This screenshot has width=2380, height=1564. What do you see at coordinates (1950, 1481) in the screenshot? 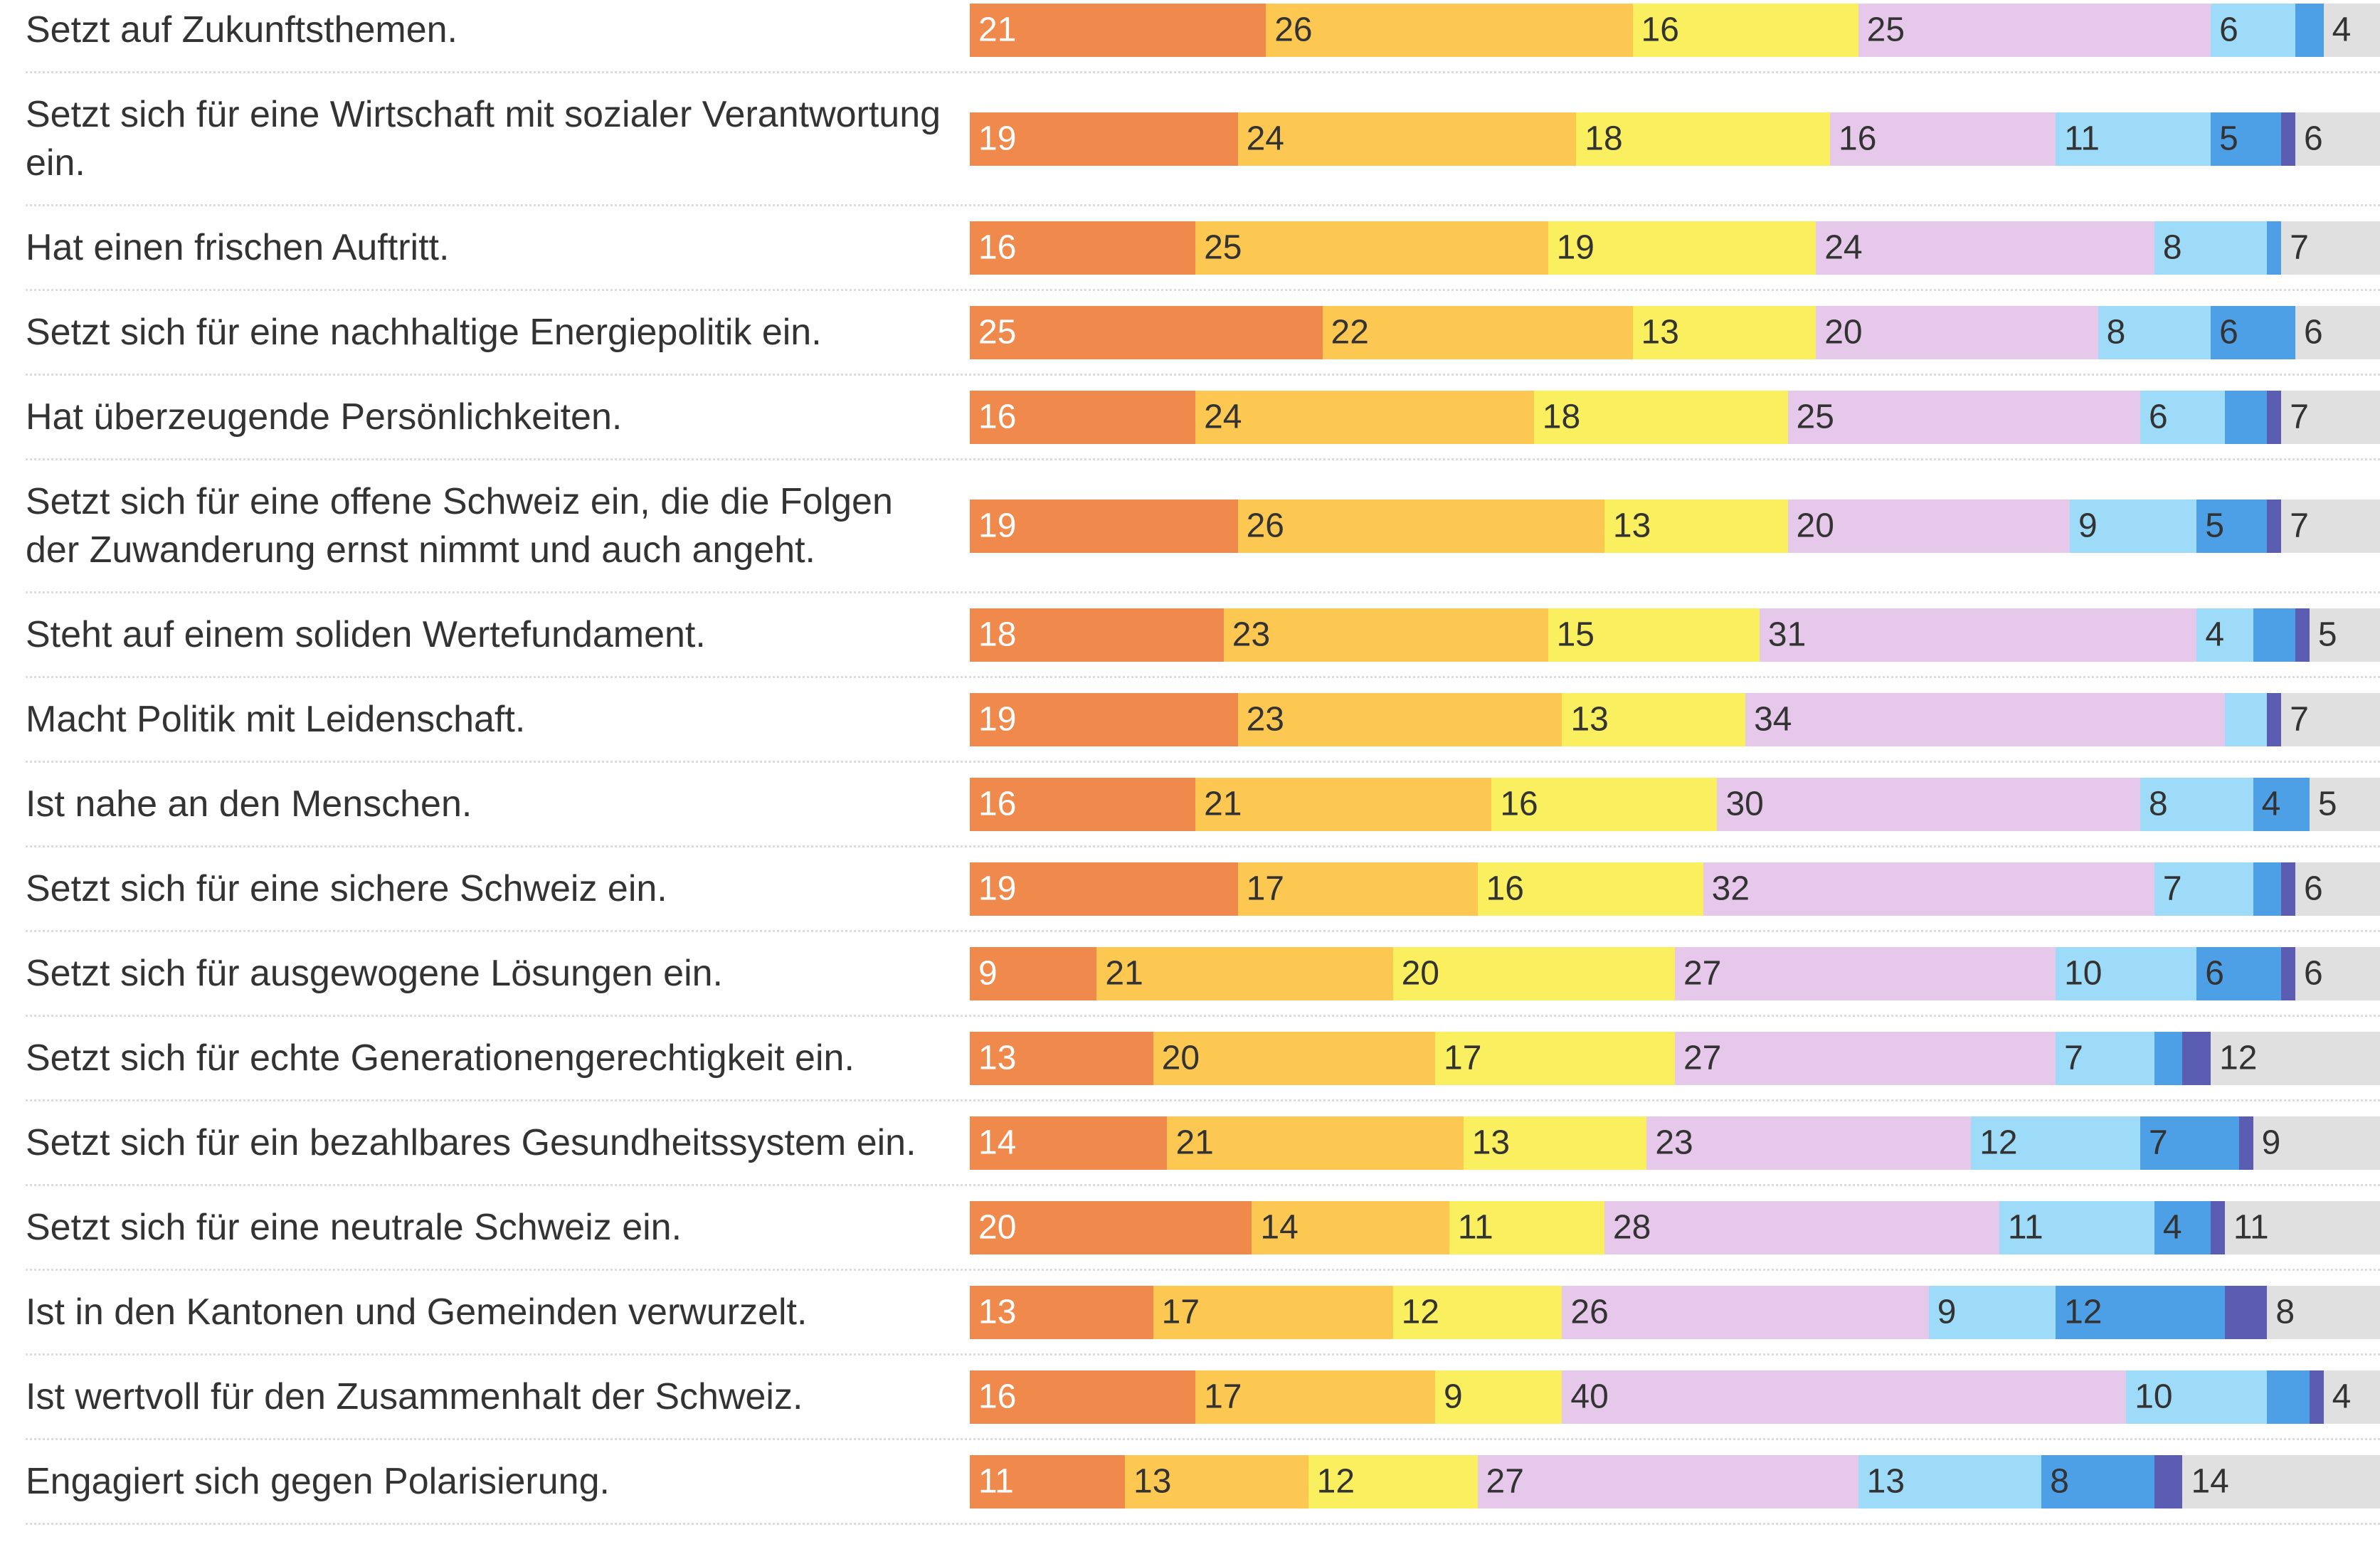
I see `bar-segment: 13` at bounding box center [1950, 1481].